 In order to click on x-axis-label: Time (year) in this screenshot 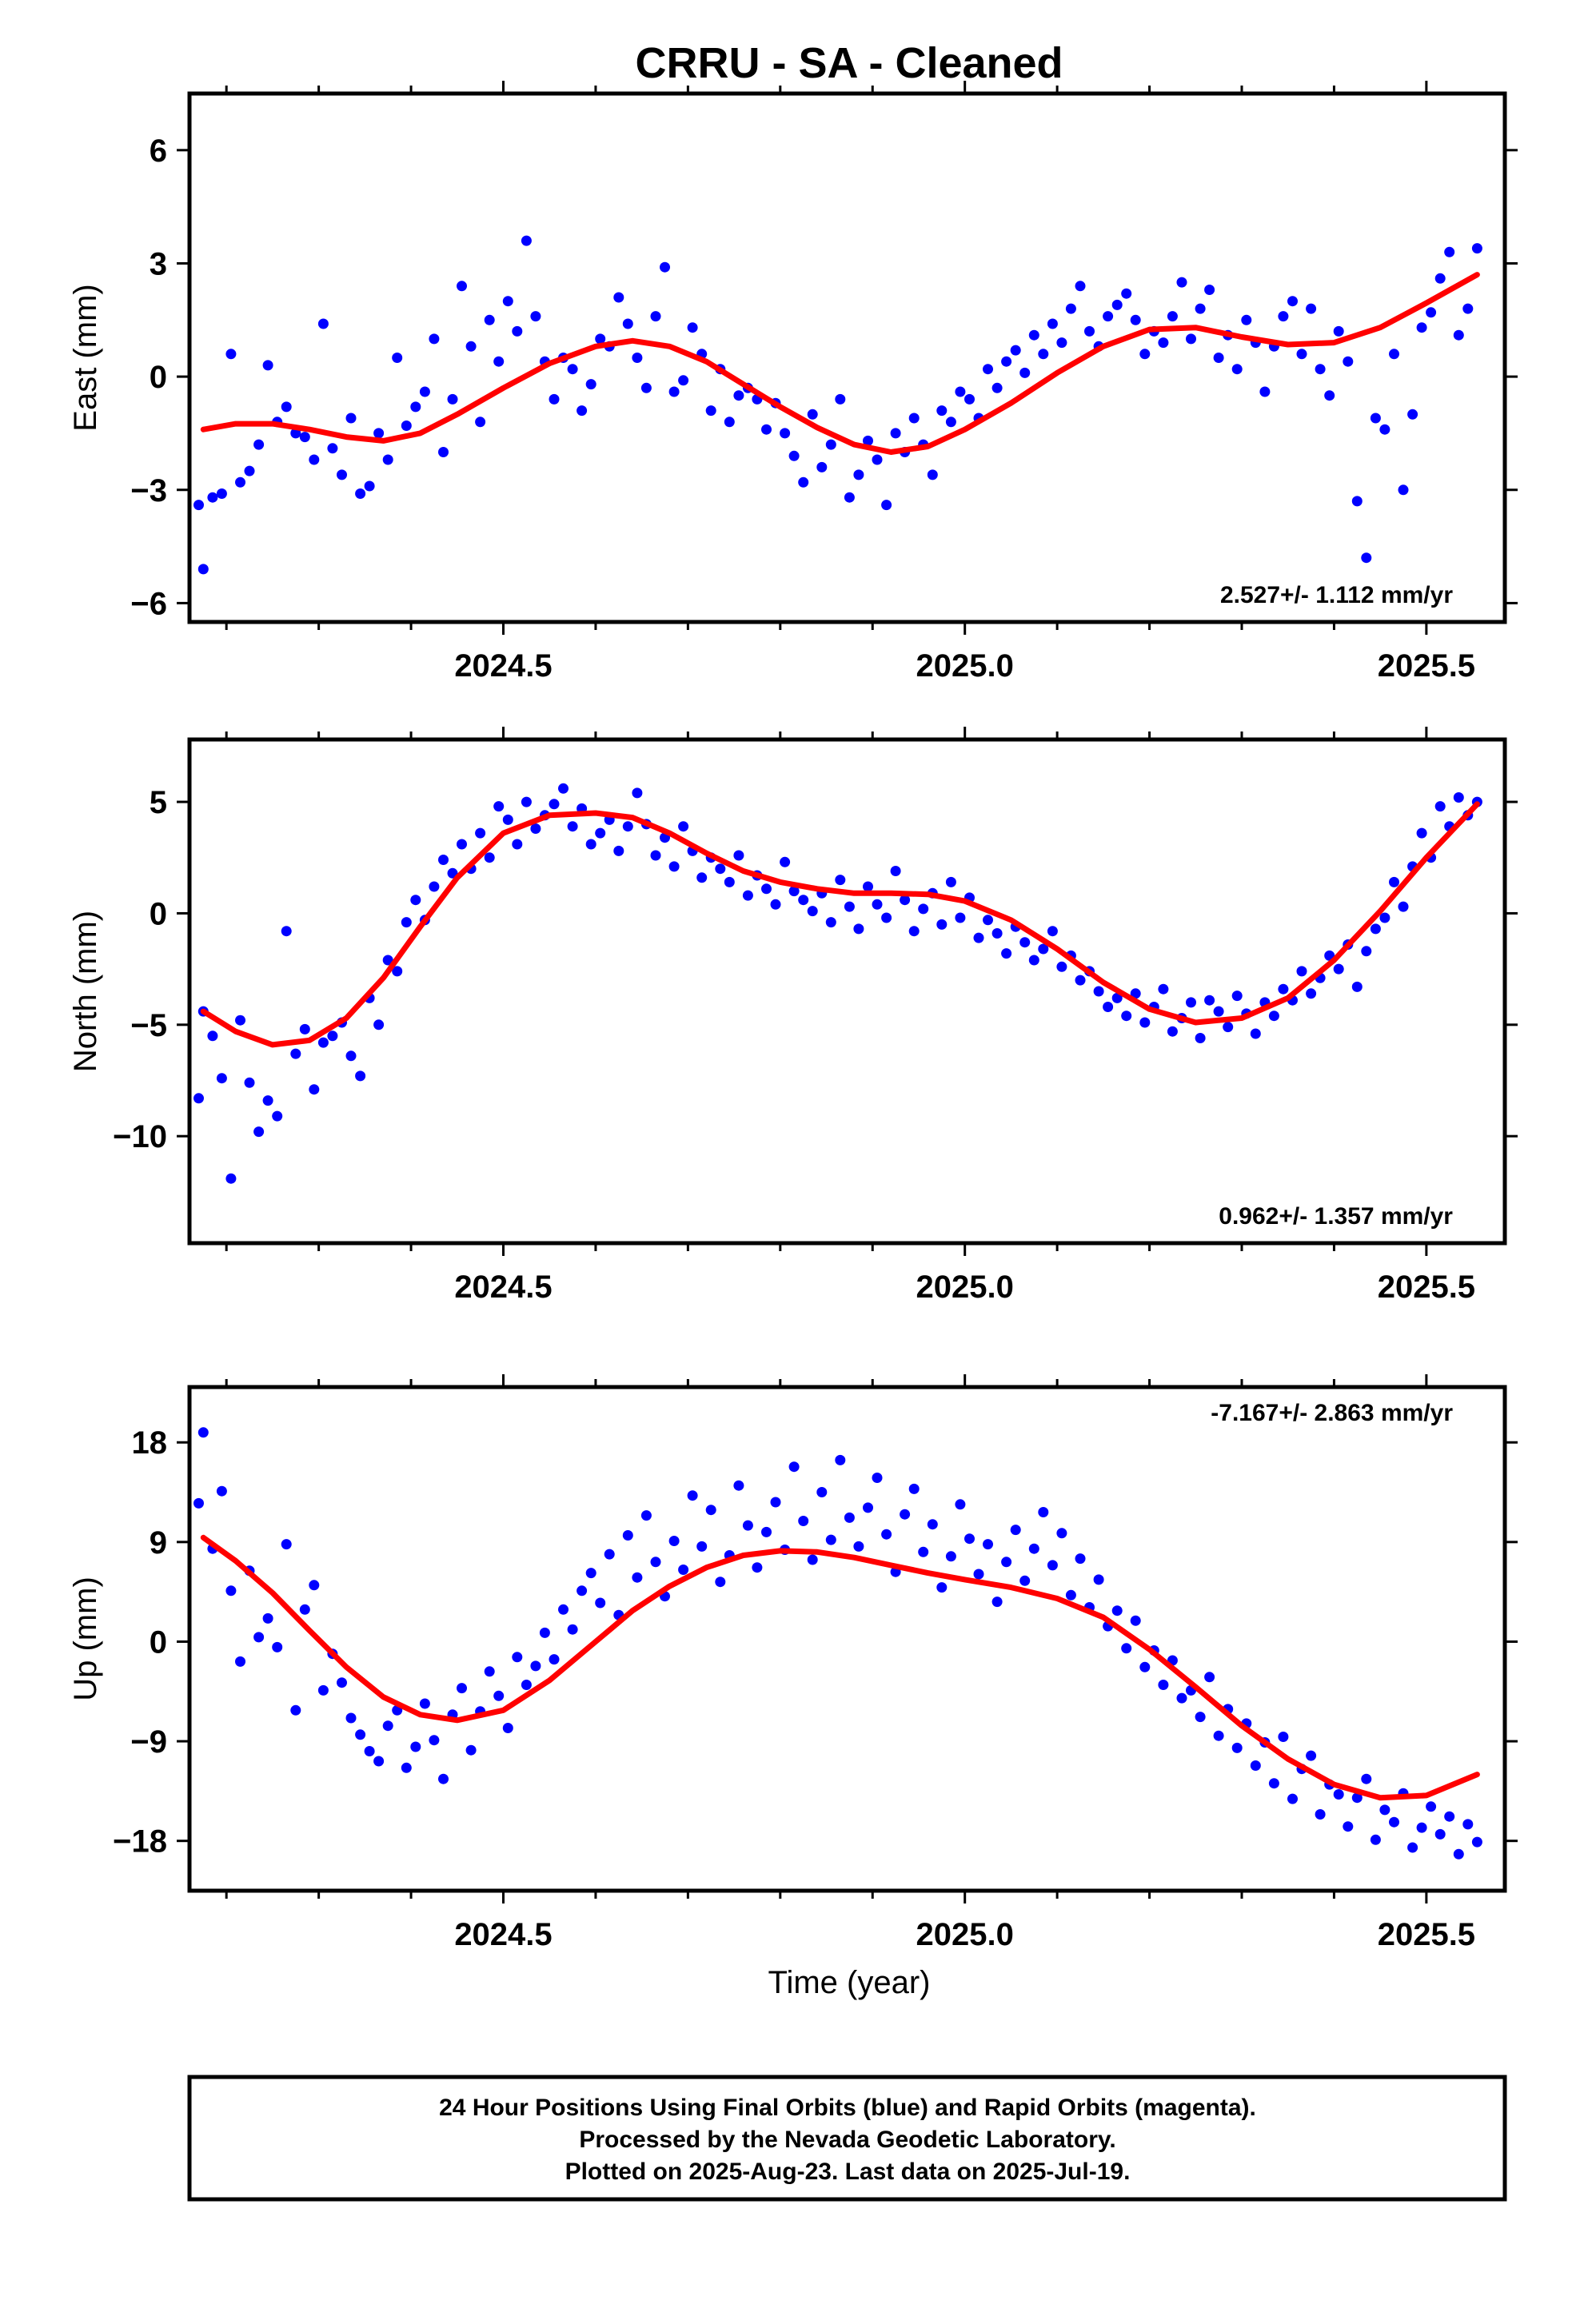, I will do `click(850, 1982)`.